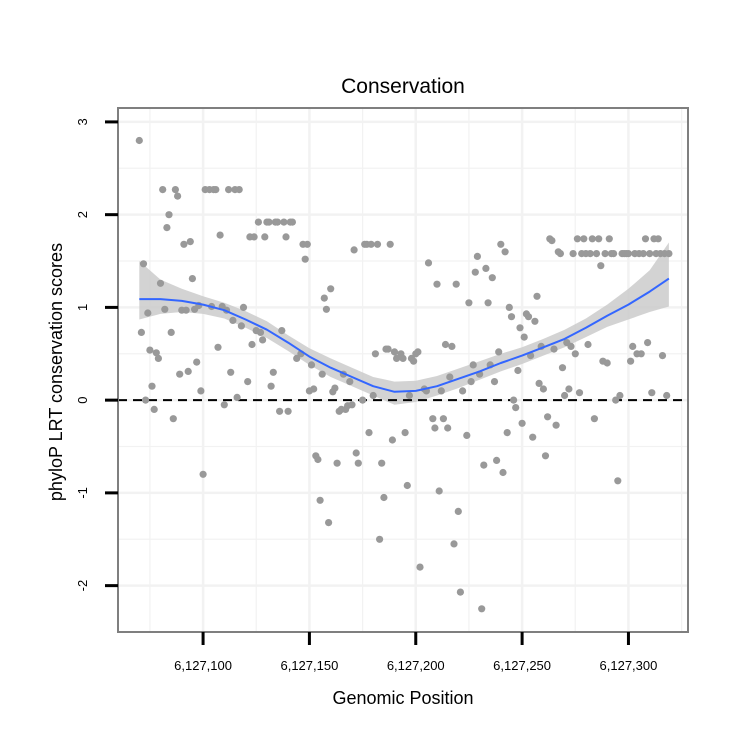  What do you see at coordinates (82, 214) in the screenshot?
I see `y-tick-label: 2` at bounding box center [82, 214].